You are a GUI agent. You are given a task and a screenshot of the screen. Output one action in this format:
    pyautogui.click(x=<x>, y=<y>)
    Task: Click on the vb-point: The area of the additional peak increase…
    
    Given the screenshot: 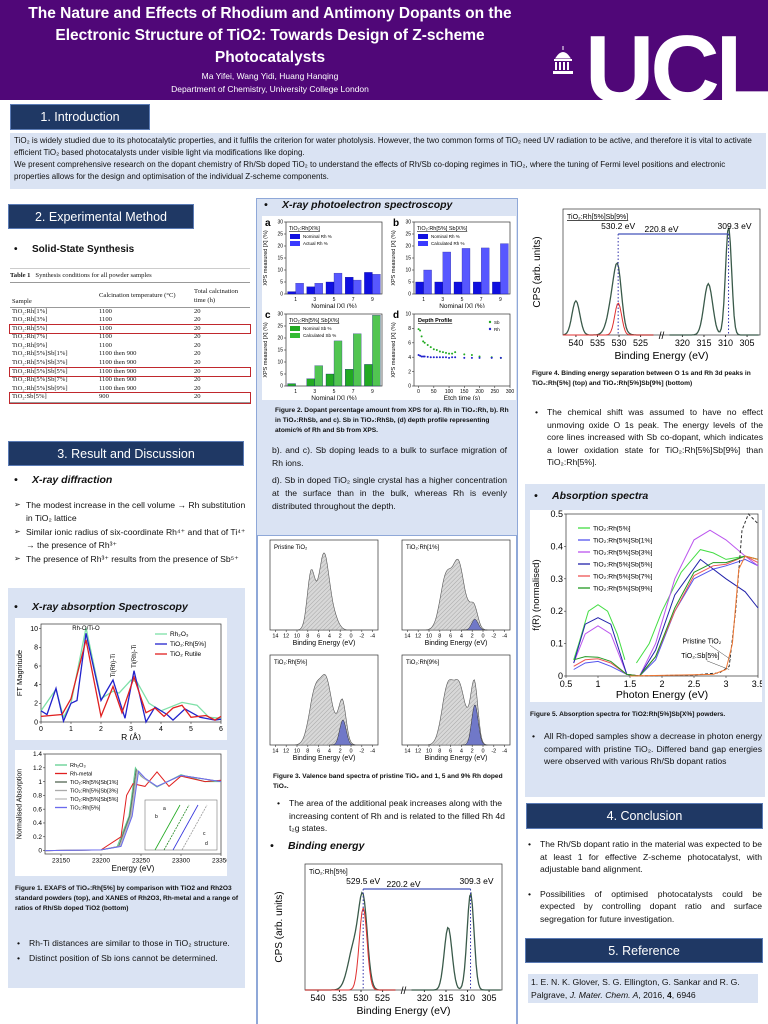 What is the action you would take?
    pyautogui.click(x=394, y=816)
    